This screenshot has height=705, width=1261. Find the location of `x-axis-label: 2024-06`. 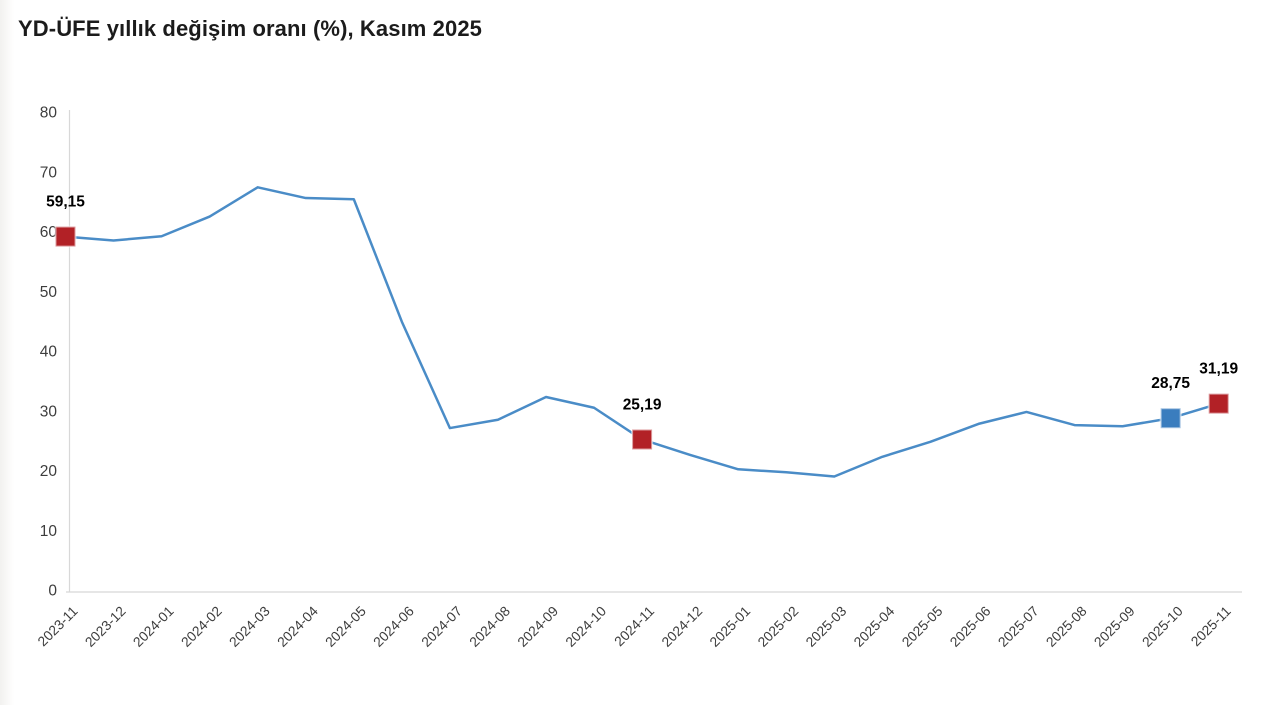

x-axis-label: 2024-06 is located at coordinates (394, 626).